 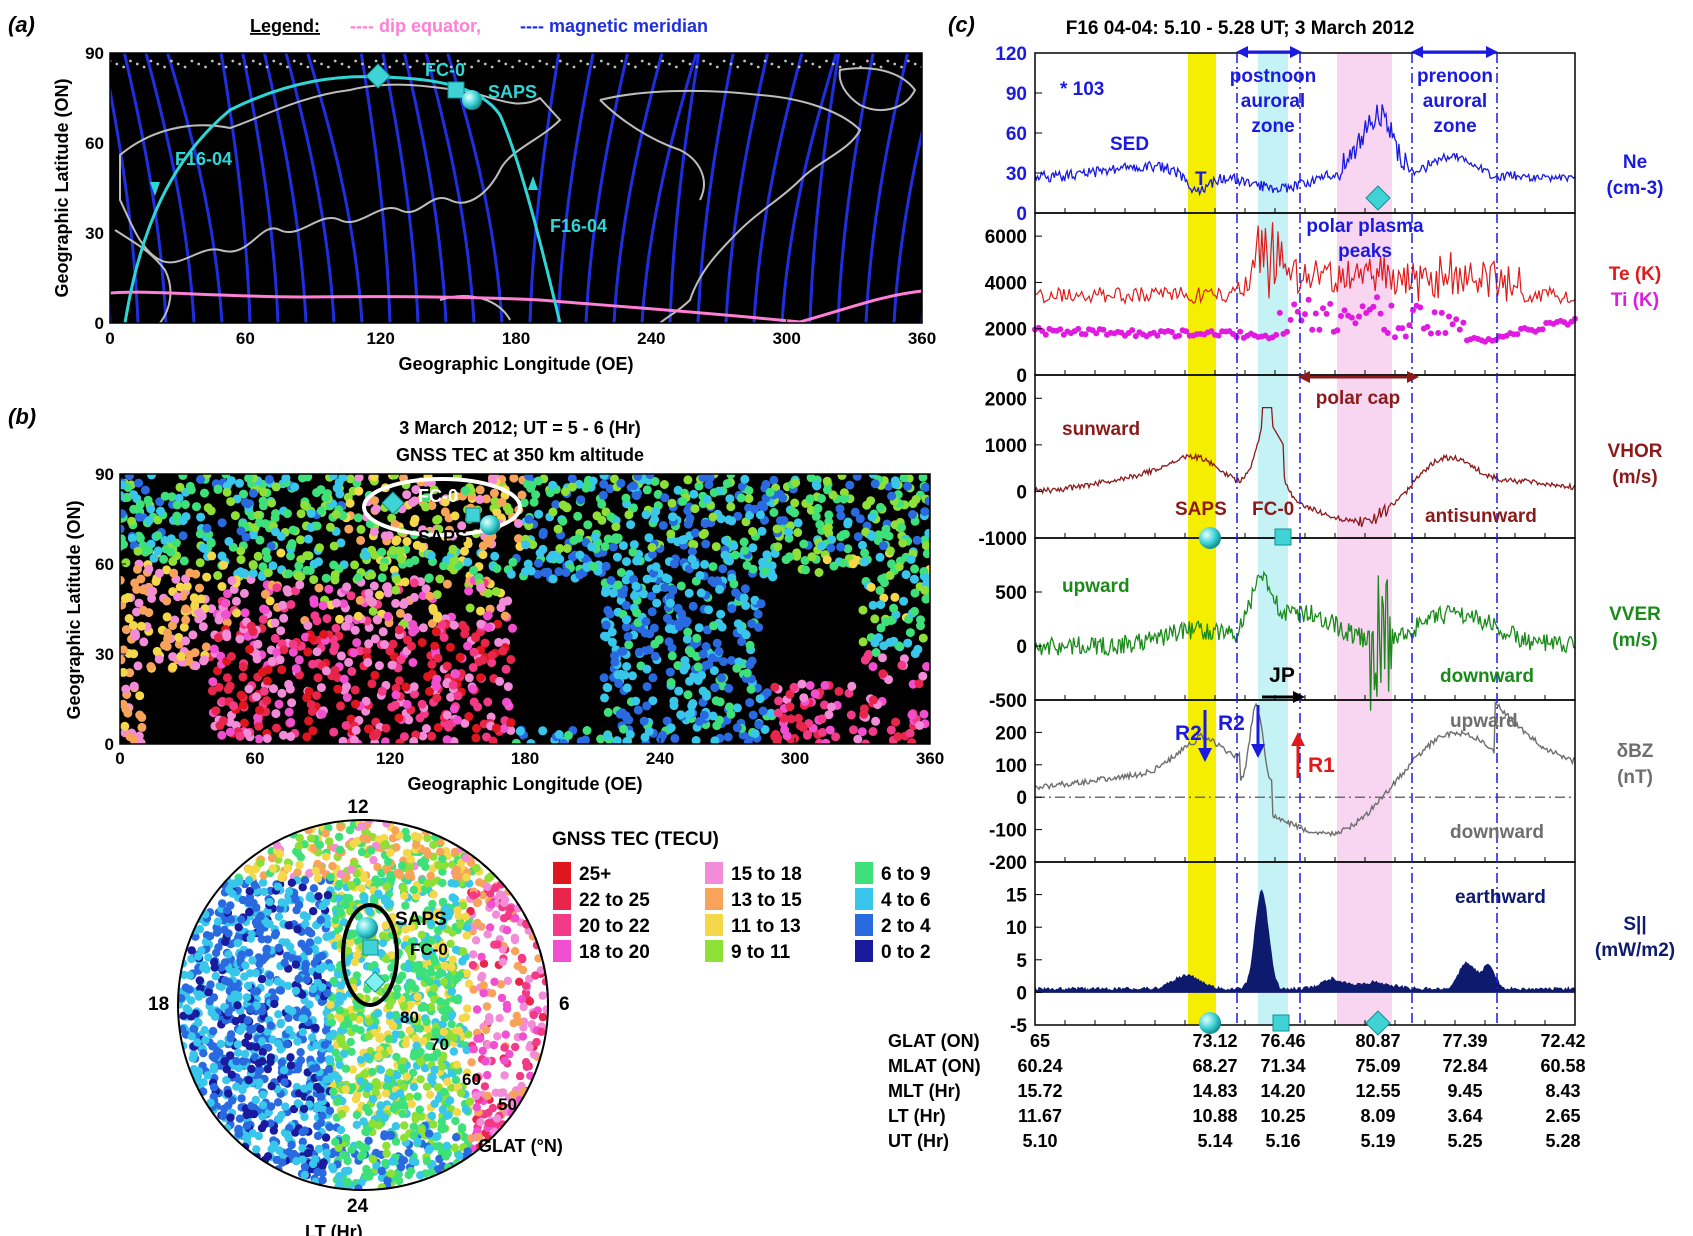 What do you see at coordinates (562, 899) in the screenshot?
I see `tec-legend-swatch` at bounding box center [562, 899].